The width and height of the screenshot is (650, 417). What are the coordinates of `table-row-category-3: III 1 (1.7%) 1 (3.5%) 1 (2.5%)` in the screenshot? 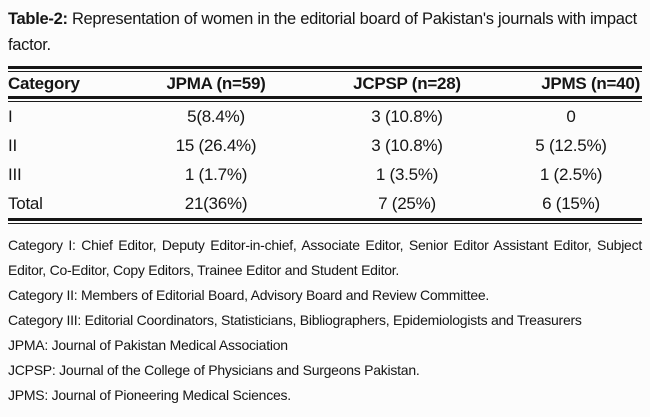 It's located at (325, 174).